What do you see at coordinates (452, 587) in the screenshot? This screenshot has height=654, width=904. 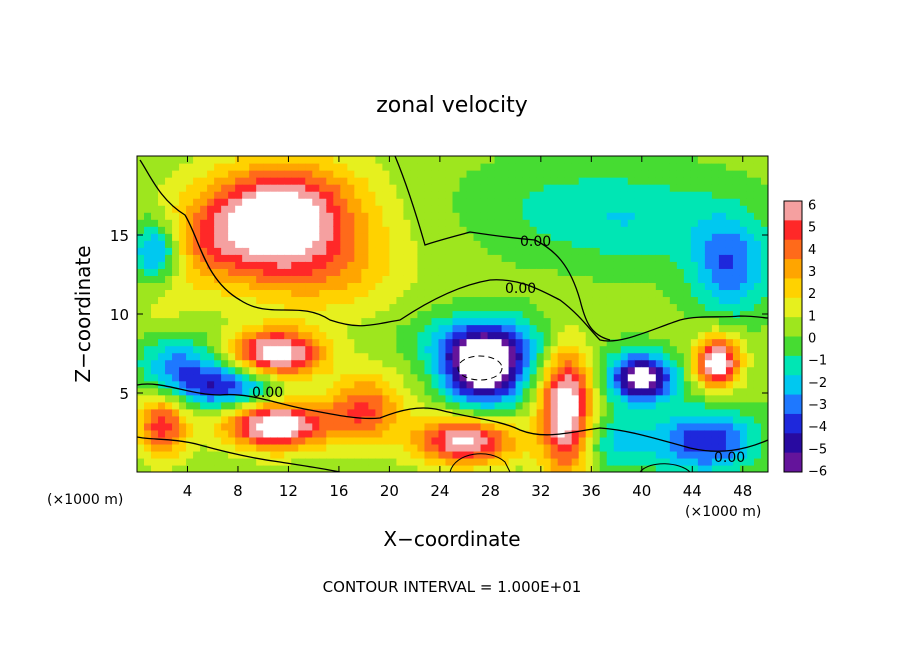 I see `contour-interval-note: CONTOUR INTERVAL = 1.000E+01` at bounding box center [452, 587].